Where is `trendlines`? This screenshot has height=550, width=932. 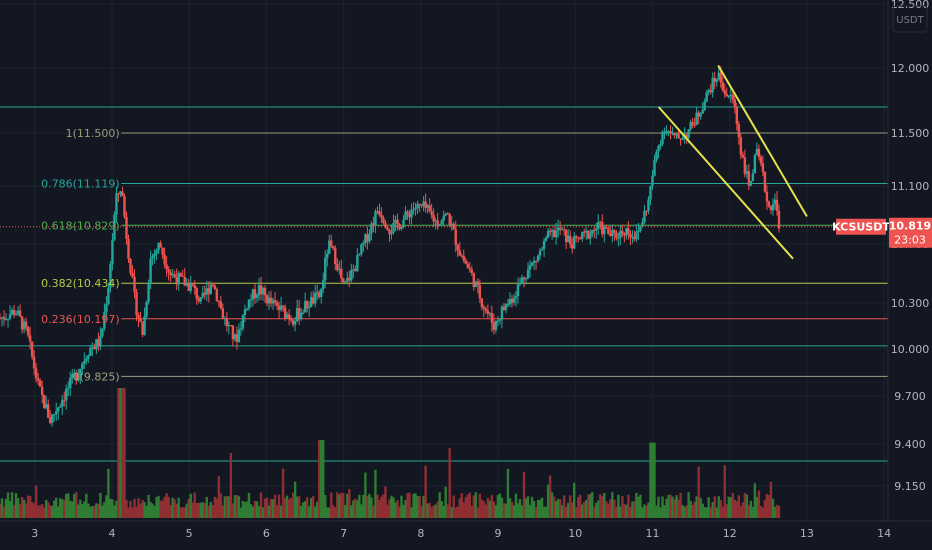 trendlines is located at coordinates (732, 162).